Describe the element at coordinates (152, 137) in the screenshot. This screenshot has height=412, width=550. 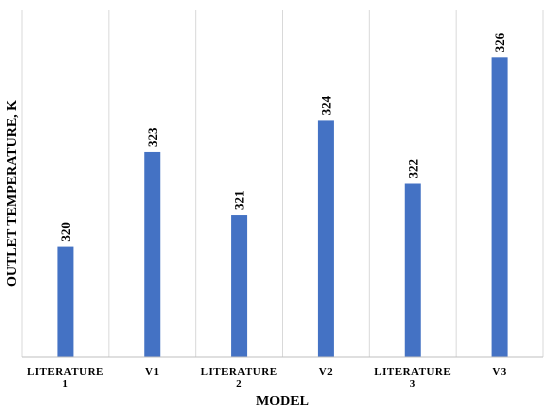
I see `bar-value-label: 323` at that location.